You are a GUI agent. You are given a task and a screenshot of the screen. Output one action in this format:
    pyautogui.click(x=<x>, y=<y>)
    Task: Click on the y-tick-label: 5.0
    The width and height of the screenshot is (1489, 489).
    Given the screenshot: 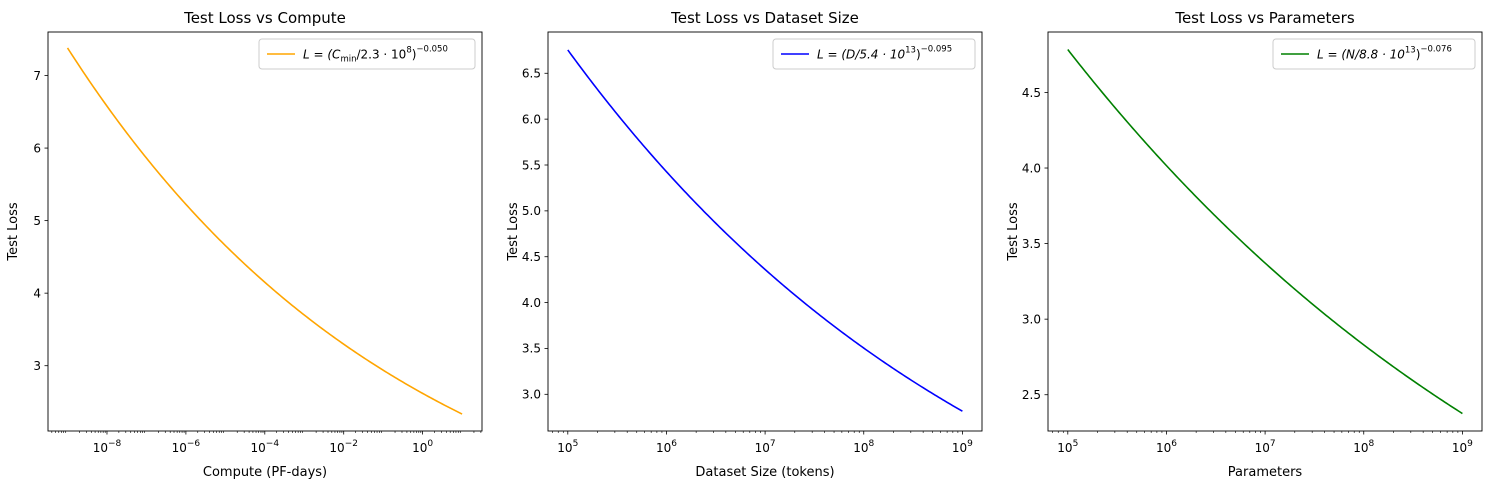 What is the action you would take?
    pyautogui.click(x=531, y=211)
    